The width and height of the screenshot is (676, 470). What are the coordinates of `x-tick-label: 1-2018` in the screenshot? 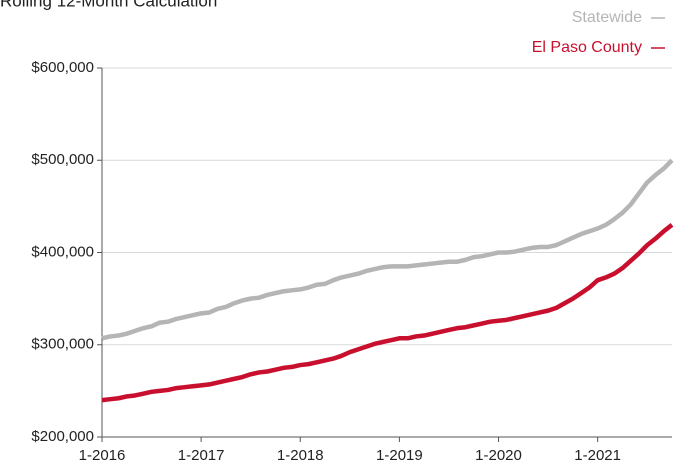 It's located at (300, 455).